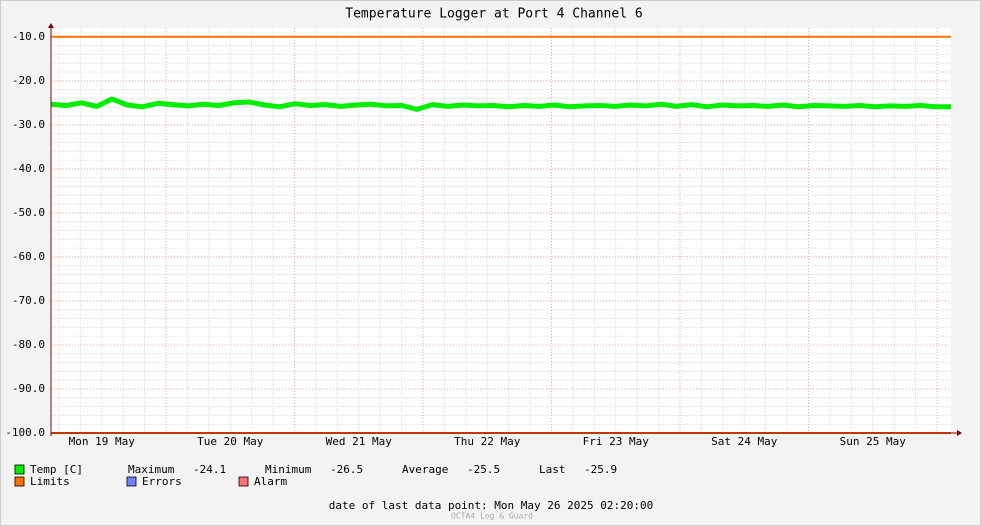  What do you see at coordinates (552, 469) in the screenshot?
I see `stat-label: Last` at bounding box center [552, 469].